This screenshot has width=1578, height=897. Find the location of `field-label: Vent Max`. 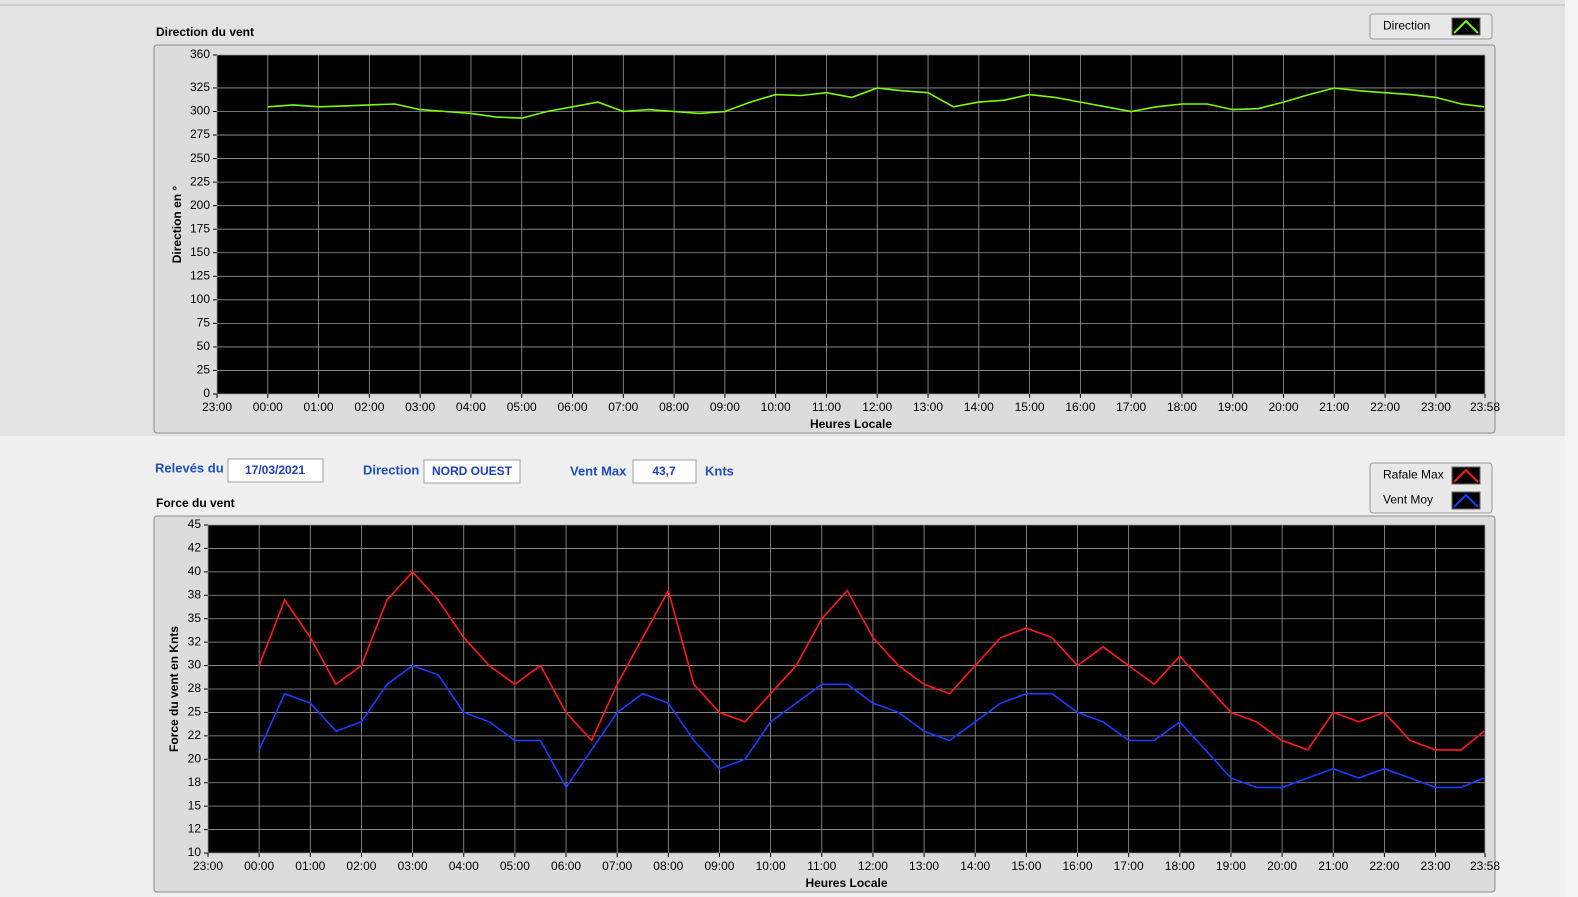

field-label: Vent Max is located at coordinates (598, 470).